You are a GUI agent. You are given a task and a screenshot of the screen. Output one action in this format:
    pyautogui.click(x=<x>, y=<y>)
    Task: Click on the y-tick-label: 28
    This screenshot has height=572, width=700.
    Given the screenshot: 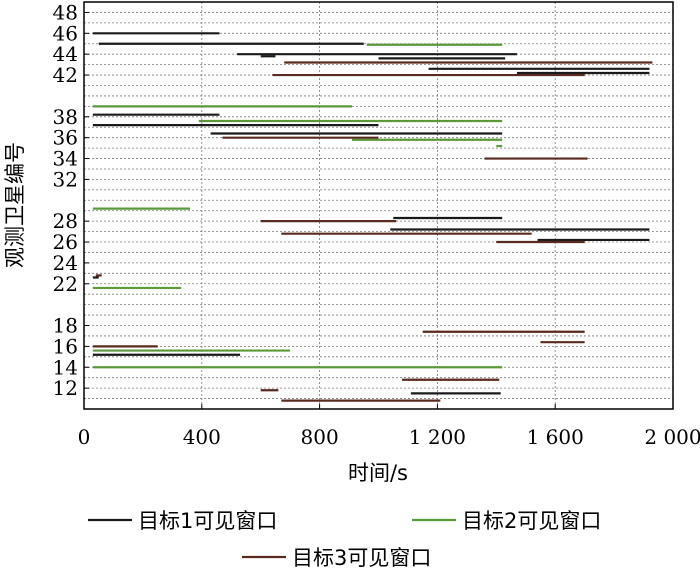 What is the action you would take?
    pyautogui.click(x=65, y=221)
    